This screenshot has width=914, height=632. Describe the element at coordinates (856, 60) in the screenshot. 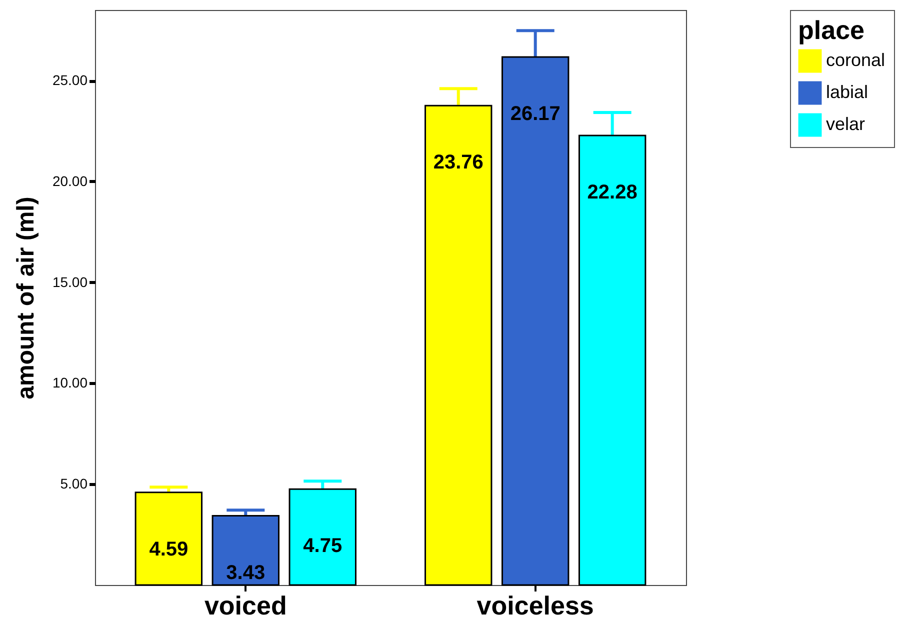

I see `legend-label: coronal` at that location.